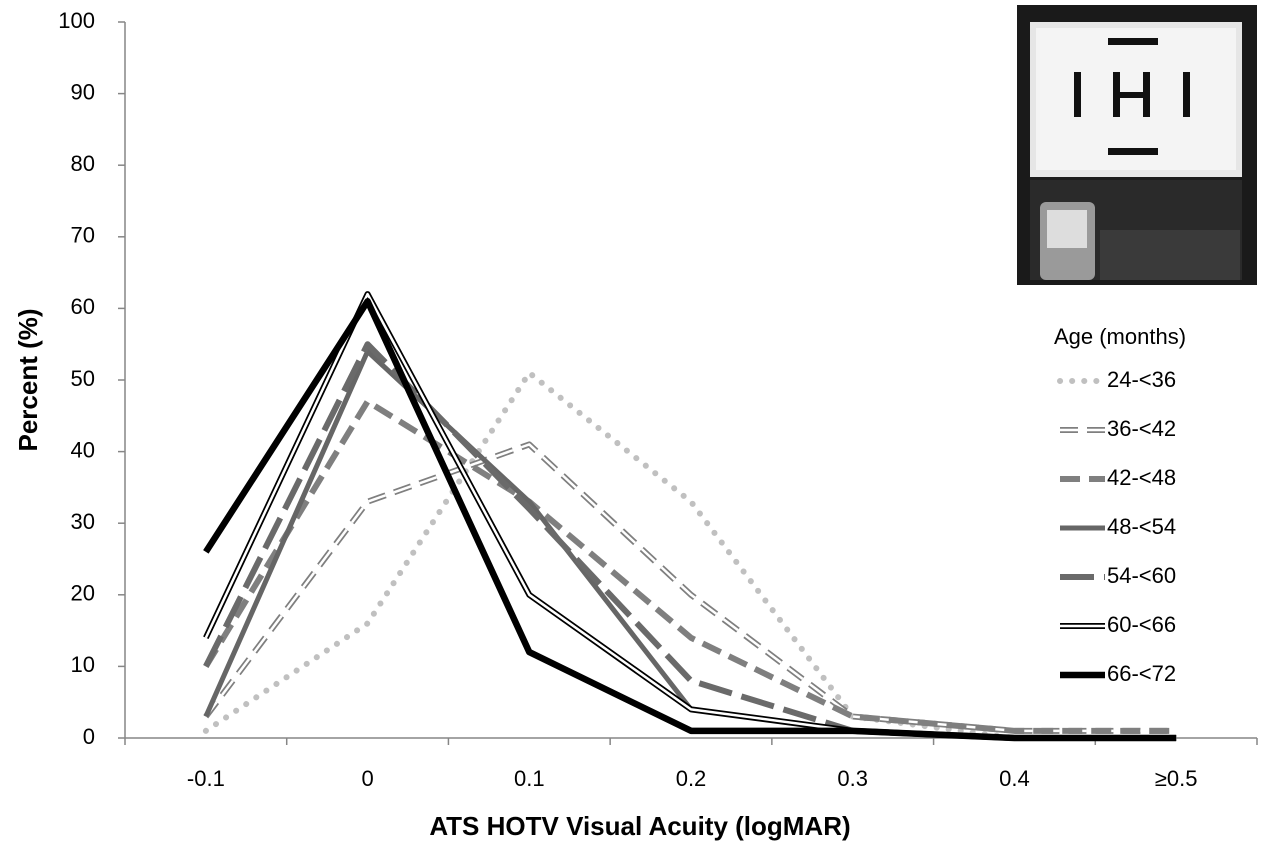 Image resolution: width=1273 pixels, height=849 pixels. I want to click on x-tick-label: 0.3, so click(852, 778).